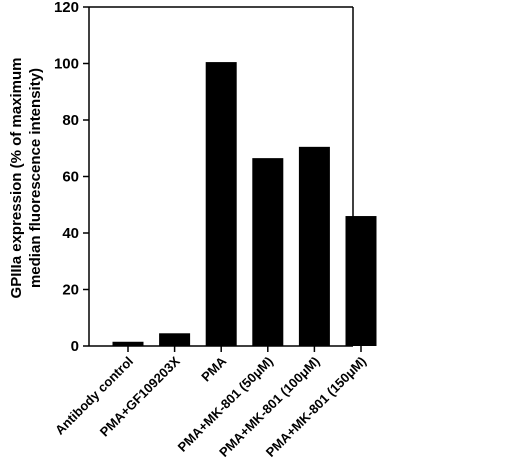 The width and height of the screenshot is (520, 469). What do you see at coordinates (66, 64) in the screenshot?
I see `y-tick-label: 100` at bounding box center [66, 64].